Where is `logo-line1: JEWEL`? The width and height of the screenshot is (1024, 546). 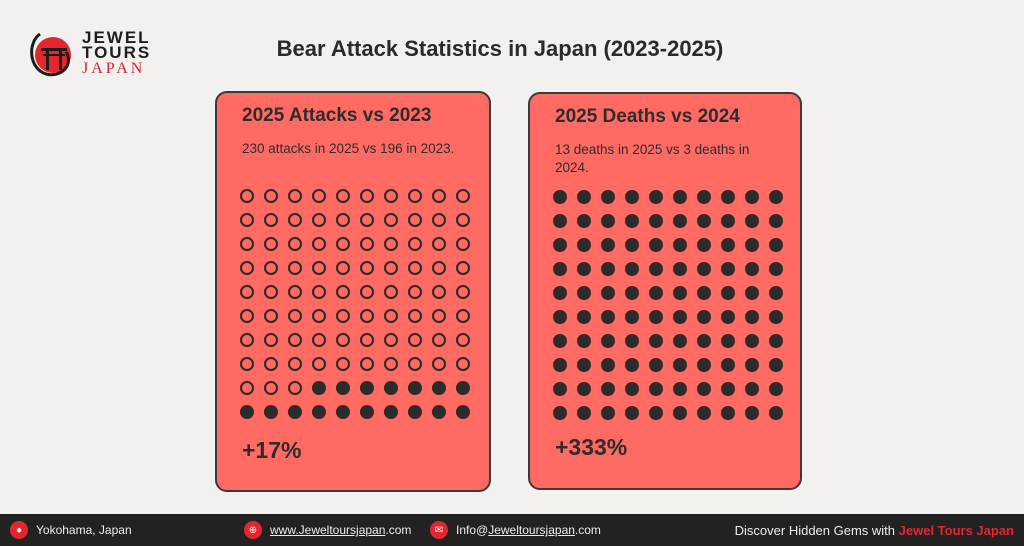 logo-line1: JEWEL is located at coordinates (116, 37).